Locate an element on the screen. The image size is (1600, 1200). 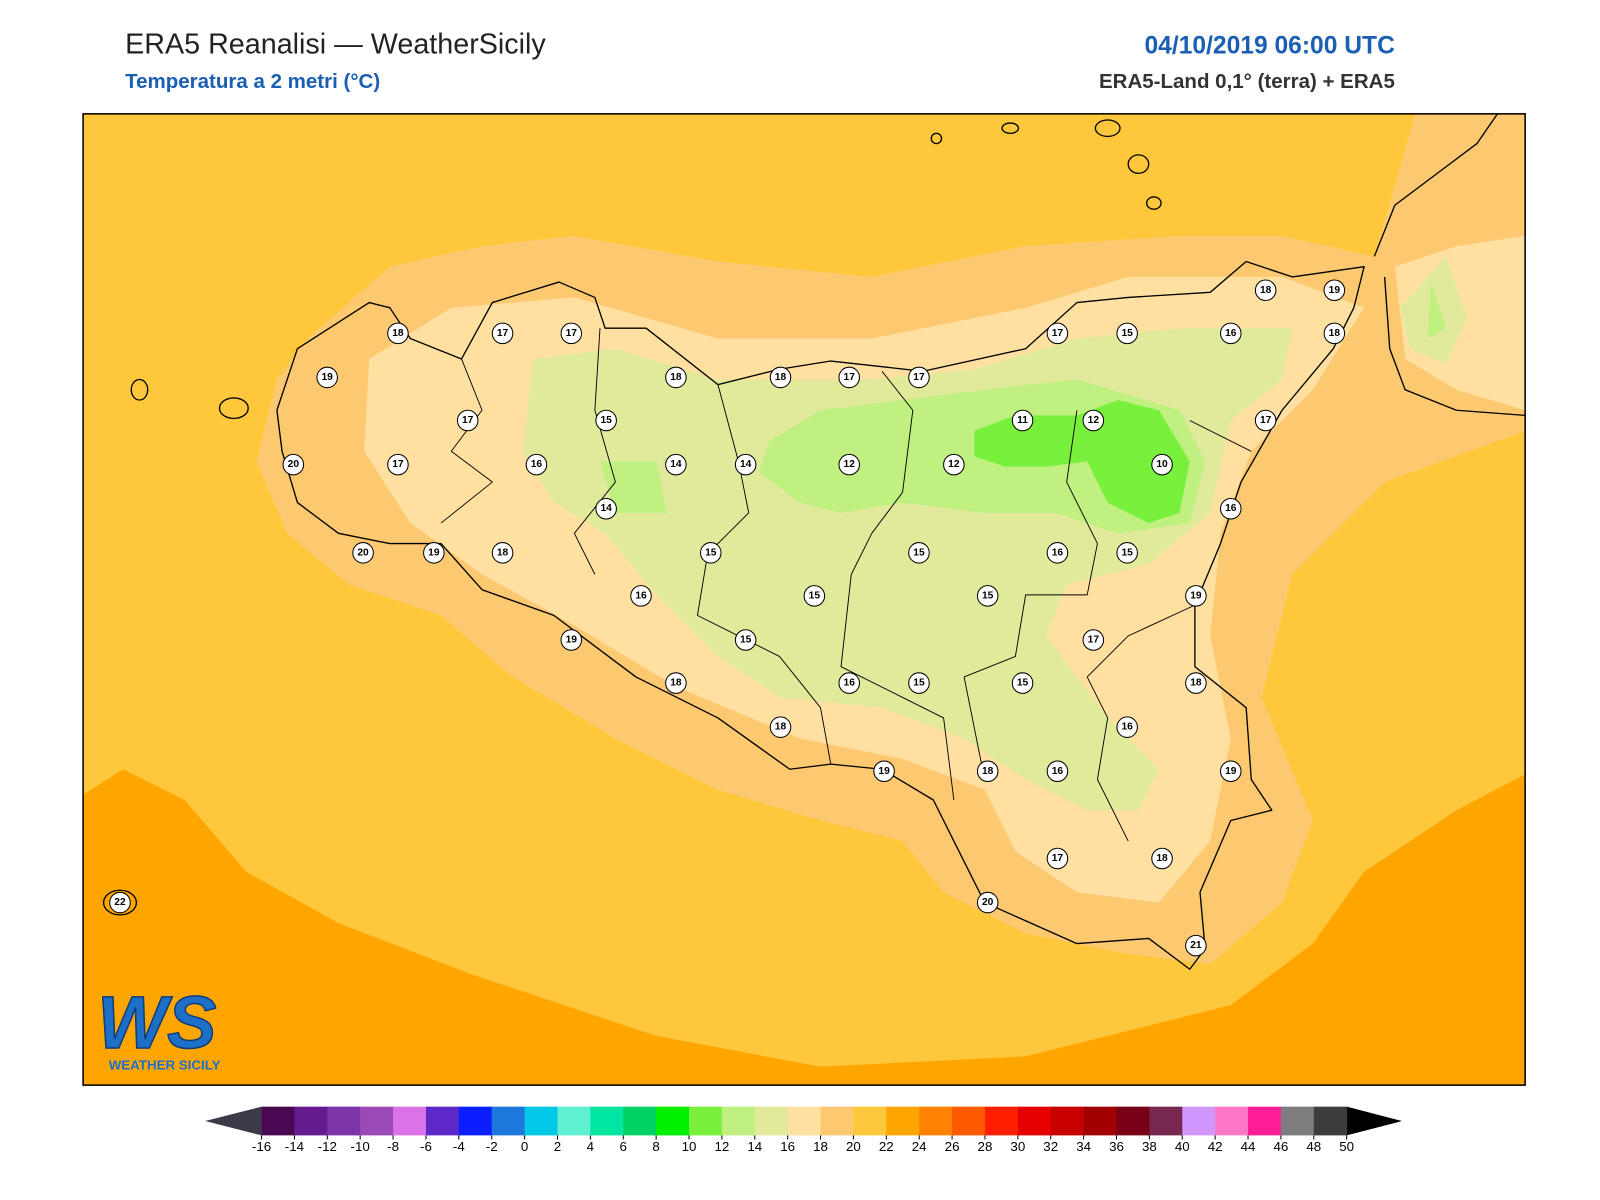
colorbar-tick-label: 20 is located at coordinates (853, 1146).